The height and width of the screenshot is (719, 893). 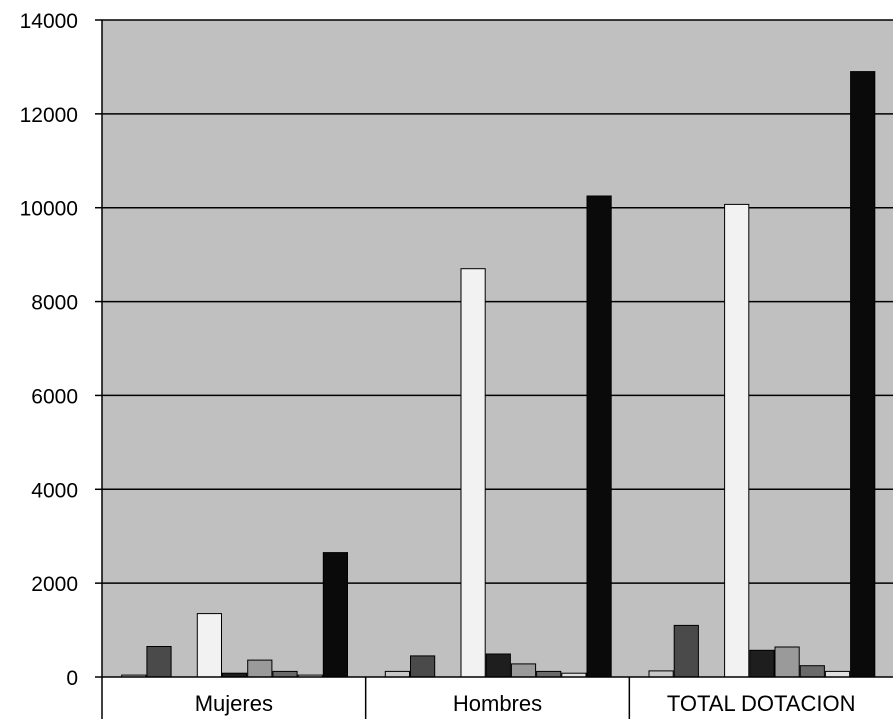 What do you see at coordinates (159, 662) in the screenshot?
I see `bar-mujeres-s2` at bounding box center [159, 662].